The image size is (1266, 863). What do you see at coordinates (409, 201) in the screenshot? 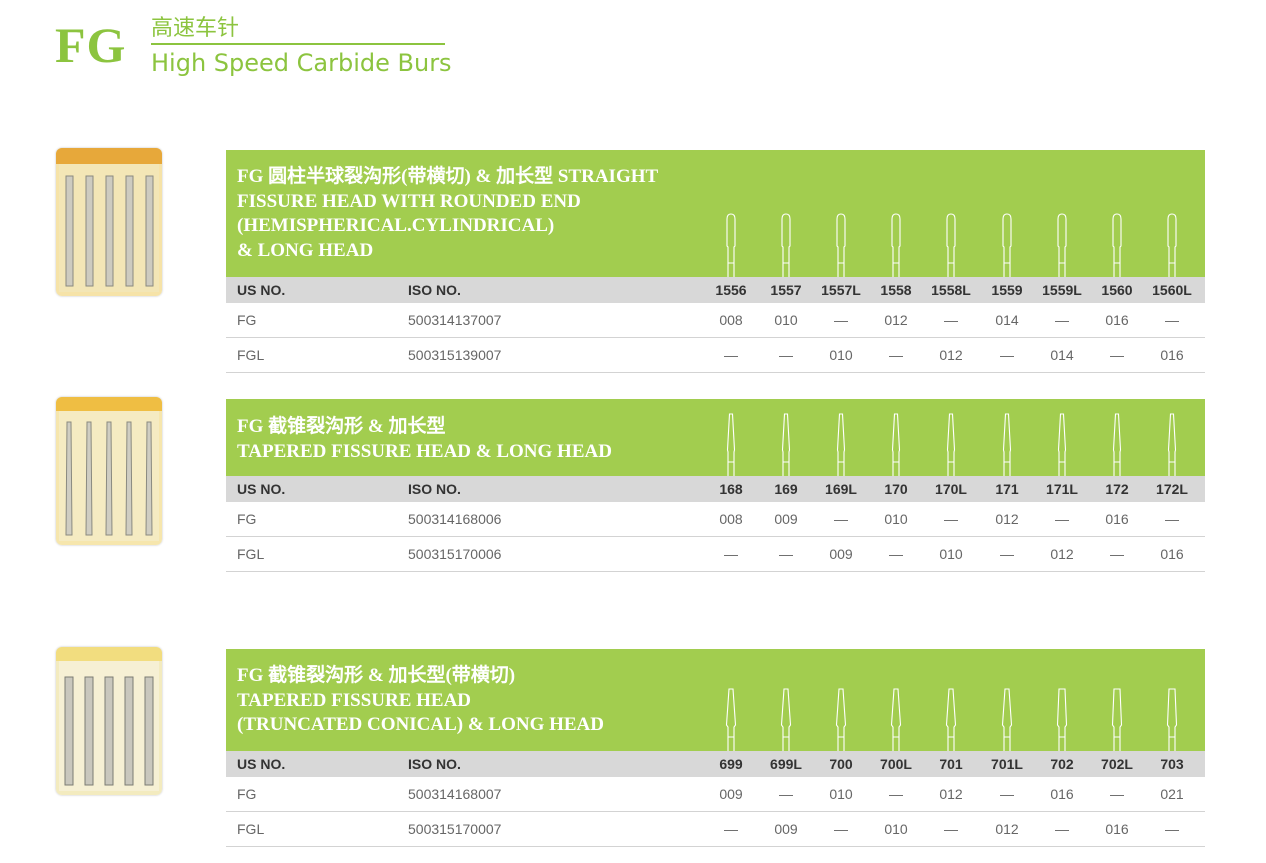
I see `section-title-line: FISSURE HEAD WITH ROUNDED END` at bounding box center [409, 201].